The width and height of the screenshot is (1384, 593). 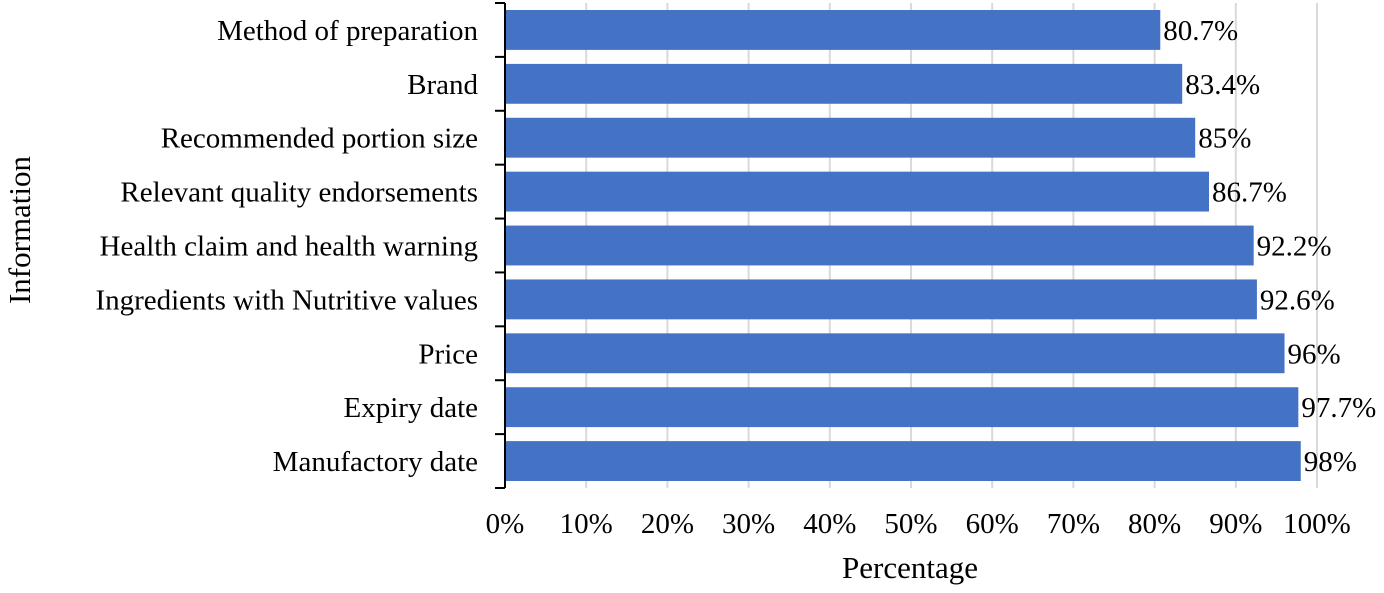 What do you see at coordinates (289, 247) in the screenshot?
I see `category-label: Health claim and health warning` at bounding box center [289, 247].